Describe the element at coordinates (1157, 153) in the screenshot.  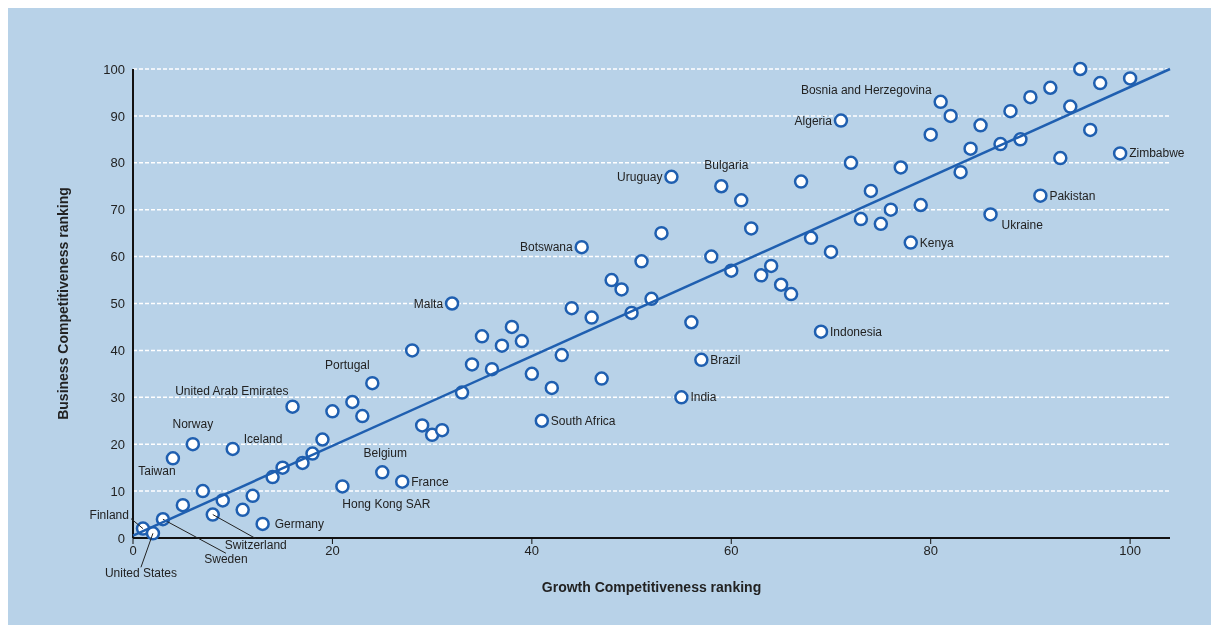
I see `data-label: Zimbabwe` at that location.